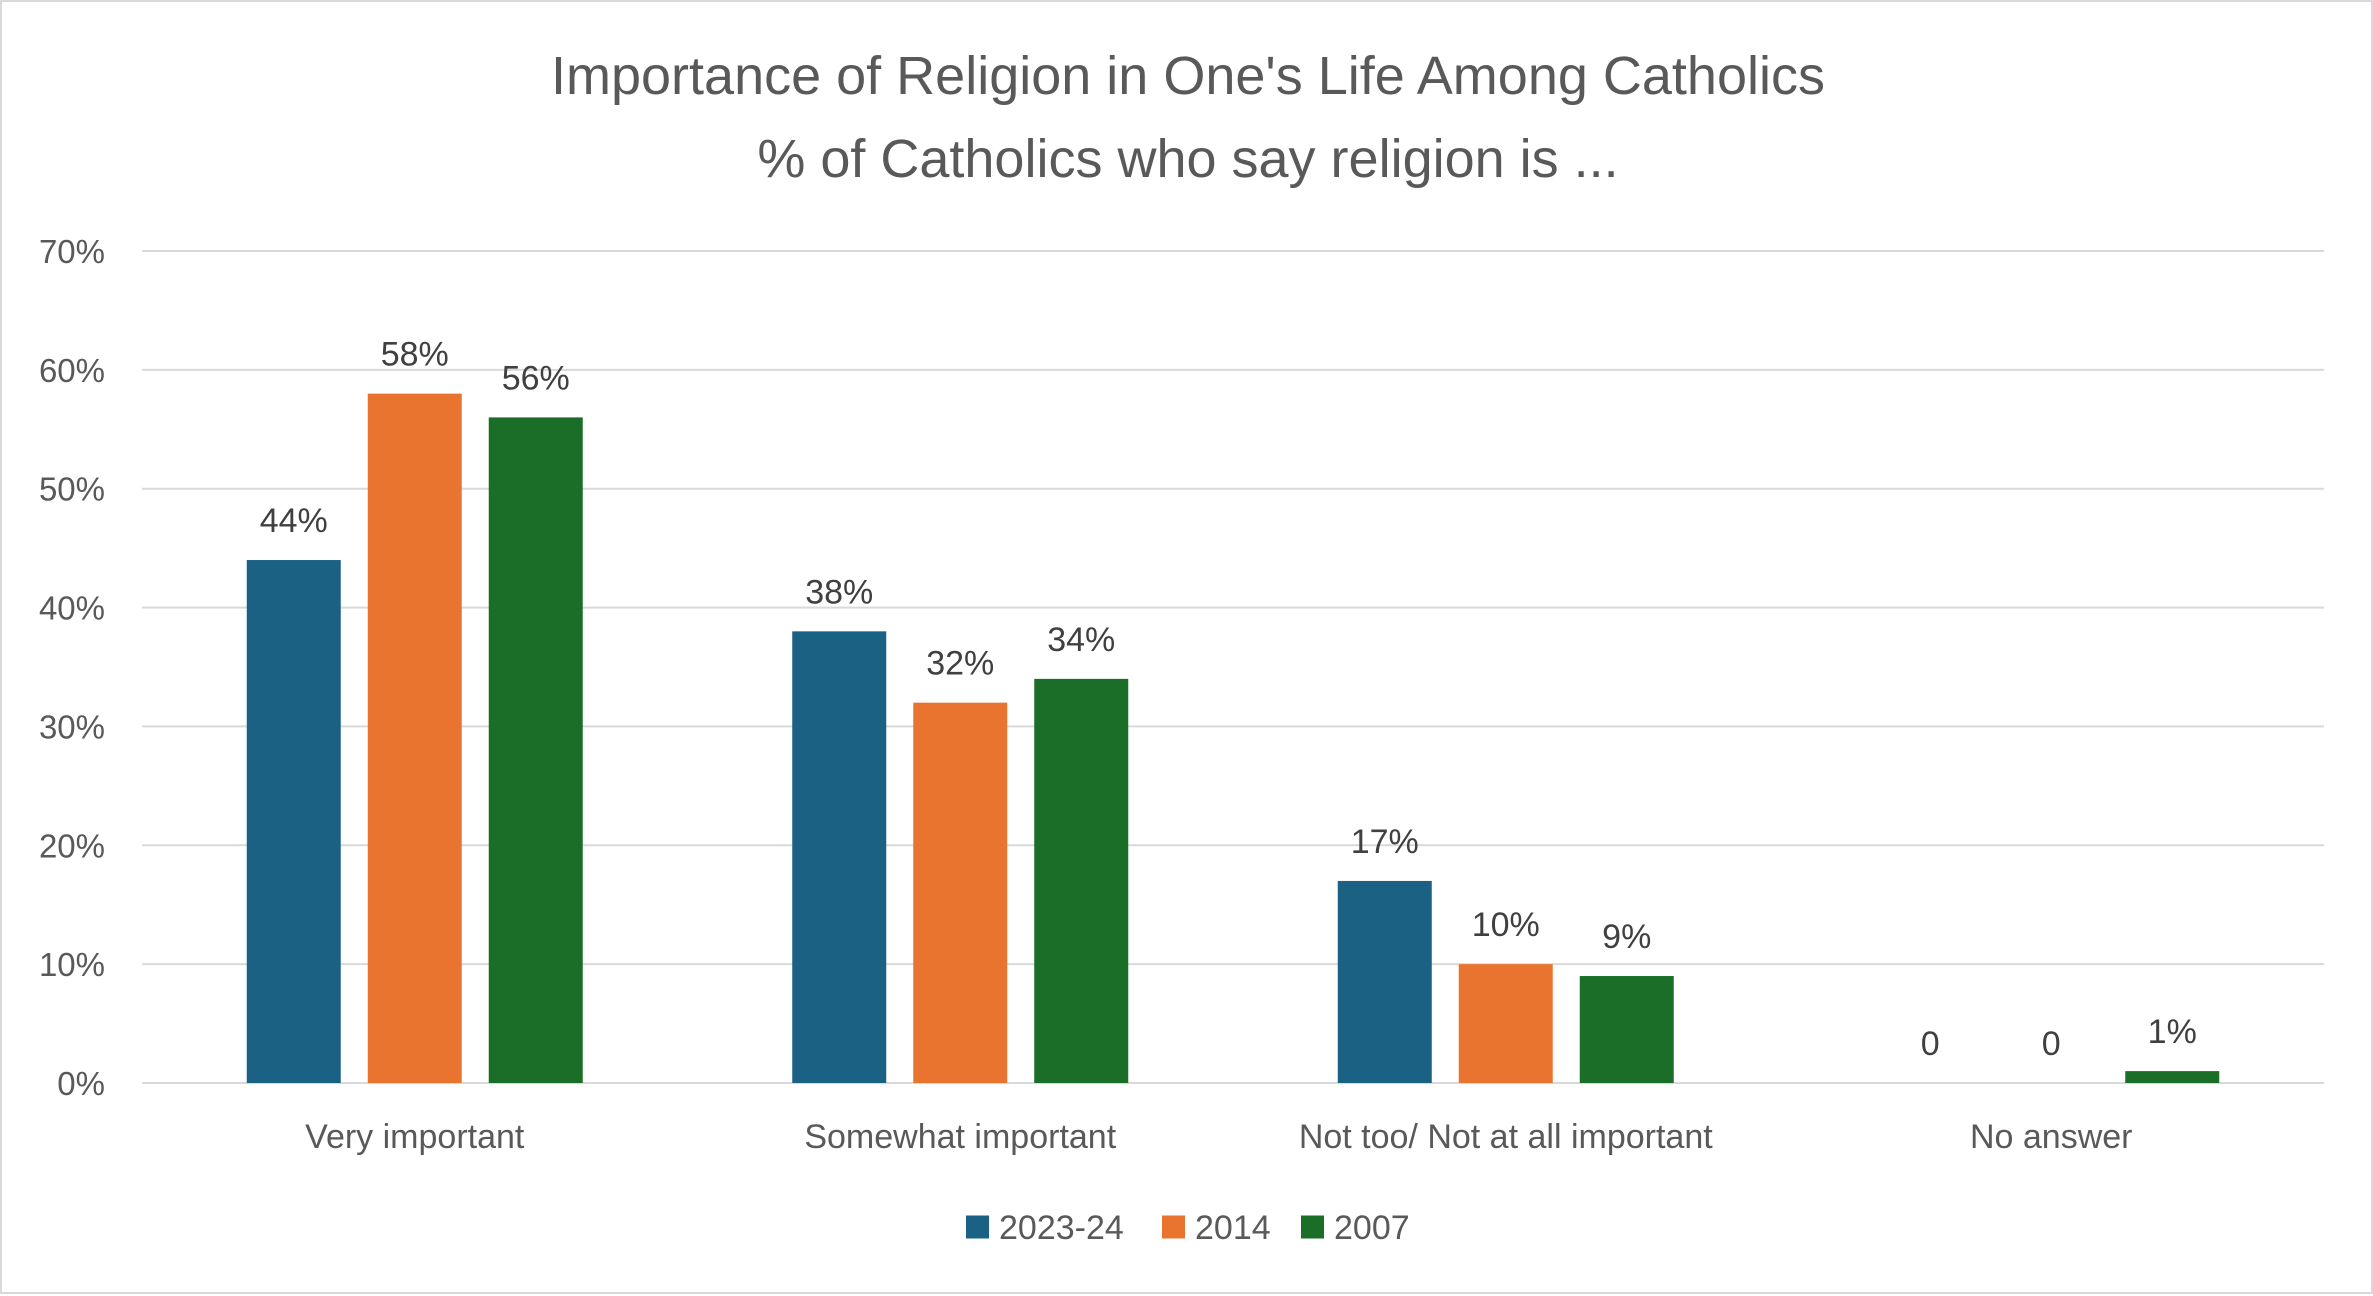 Image resolution: width=2373 pixels, height=1296 pixels. I want to click on data-label: 56%, so click(536, 378).